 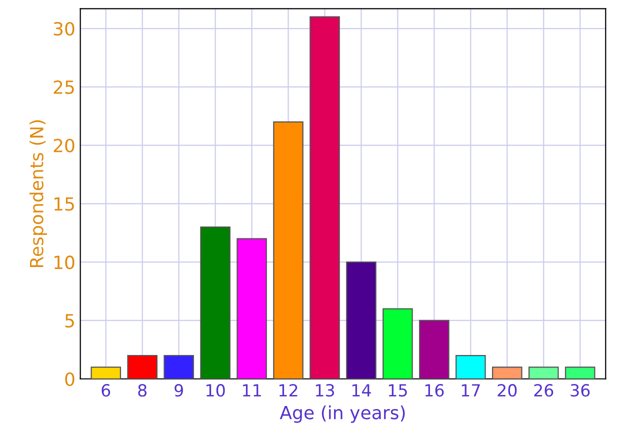 I want to click on x-axis-title: Age (in years), so click(x=342, y=414).